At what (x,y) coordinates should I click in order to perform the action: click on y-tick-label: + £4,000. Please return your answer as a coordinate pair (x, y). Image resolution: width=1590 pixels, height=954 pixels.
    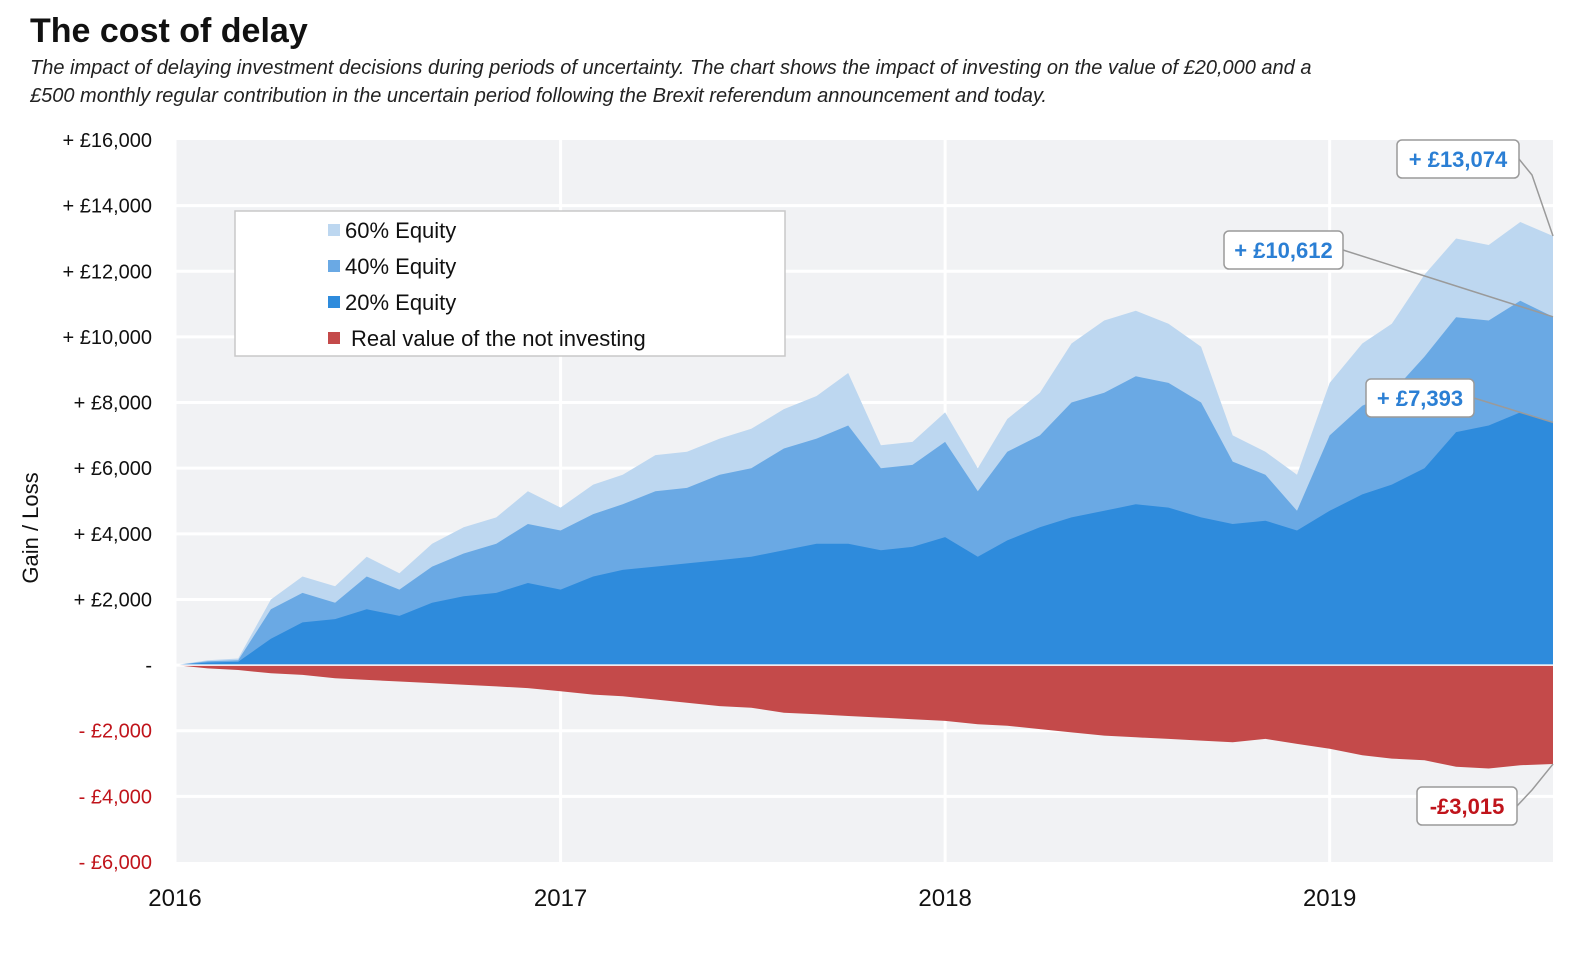
    Looking at the image, I should click on (113, 535).